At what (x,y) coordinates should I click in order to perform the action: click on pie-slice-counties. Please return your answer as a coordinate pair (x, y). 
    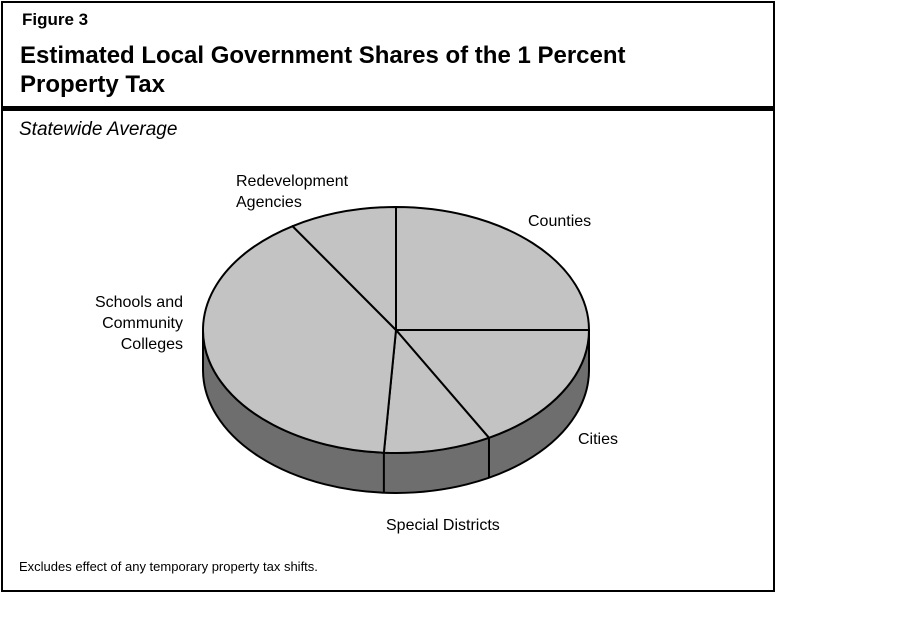
    Looking at the image, I should click on (492, 268).